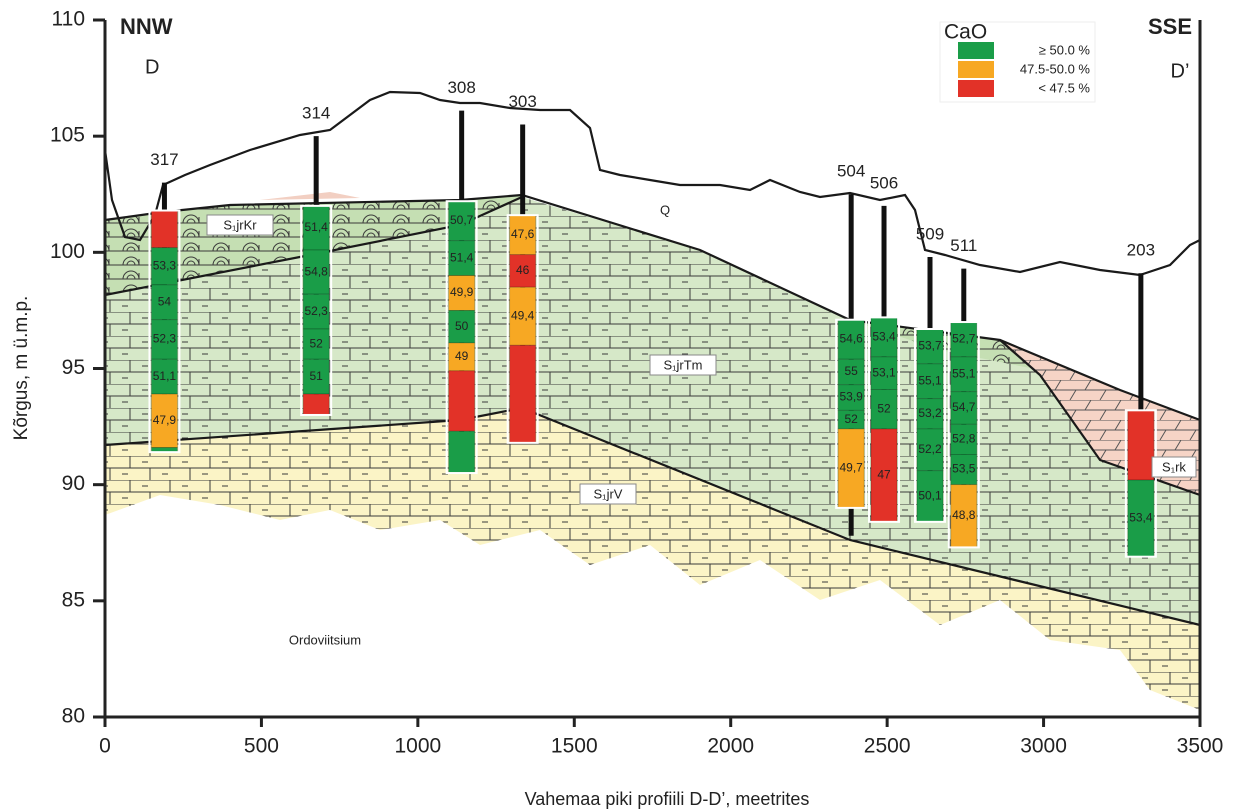 This screenshot has height=812, width=1233. Describe the element at coordinates (930, 233) in the screenshot. I see `borehole-name: 509` at that location.